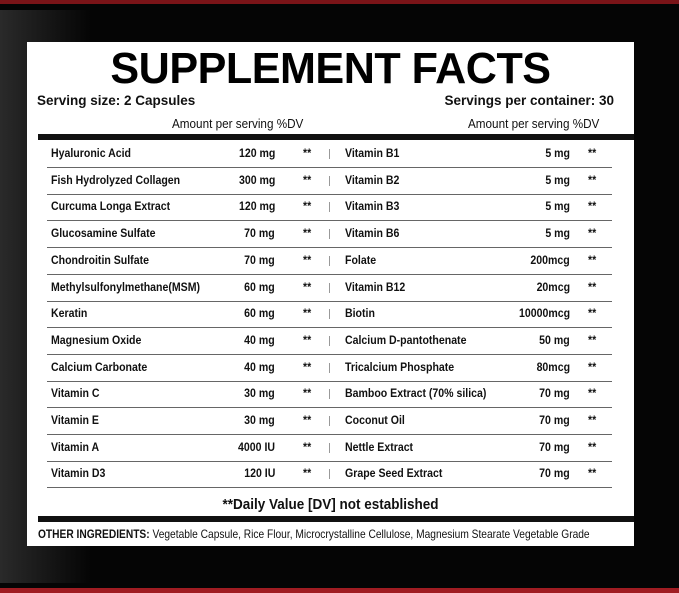 The image size is (679, 593). What do you see at coordinates (550, 259) in the screenshot?
I see `ingredient-amount: 200mcg` at bounding box center [550, 259].